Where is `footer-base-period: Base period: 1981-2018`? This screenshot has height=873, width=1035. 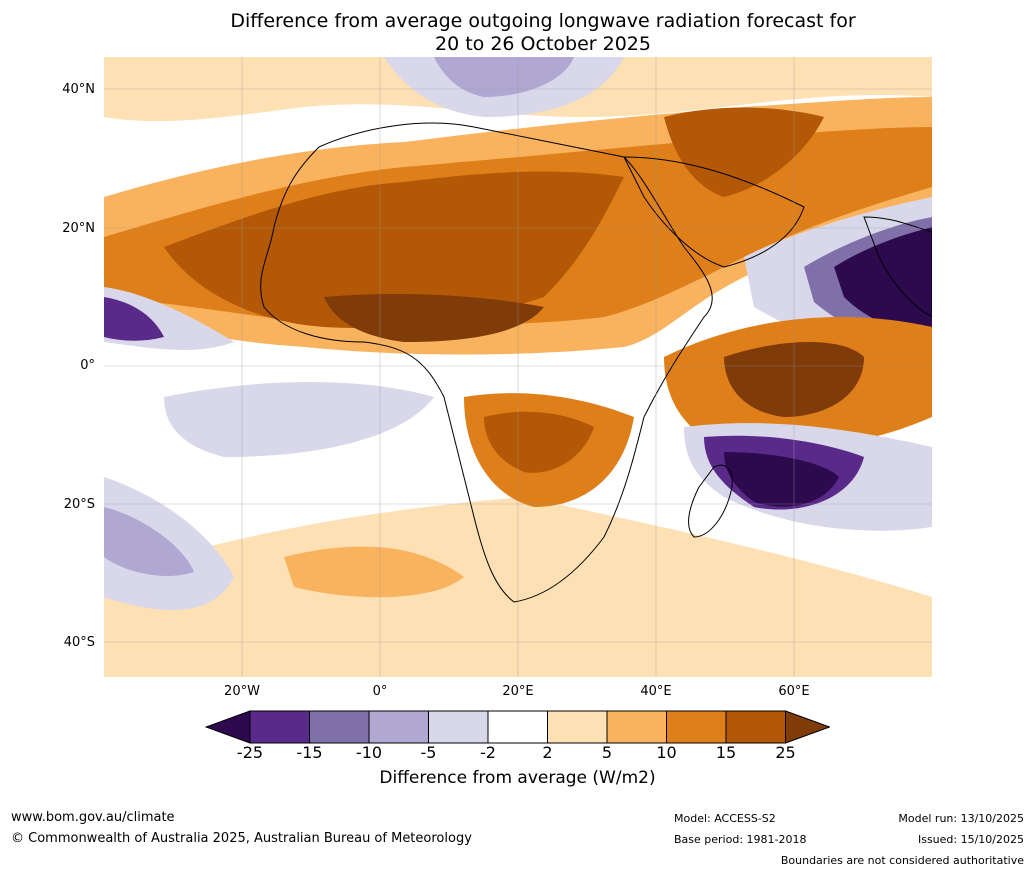
footer-base-period: Base period: 1981-2018 is located at coordinates (740, 839).